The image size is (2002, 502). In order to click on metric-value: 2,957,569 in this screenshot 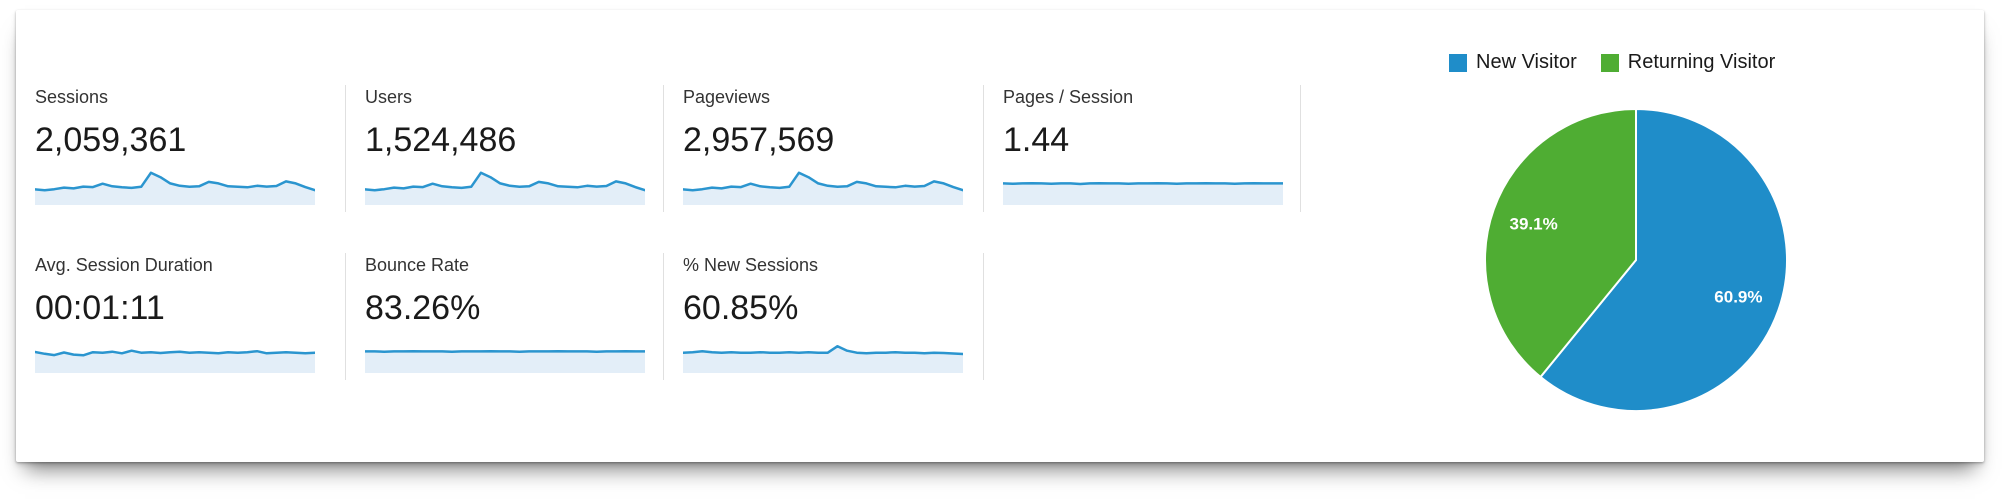, I will do `click(759, 140)`.